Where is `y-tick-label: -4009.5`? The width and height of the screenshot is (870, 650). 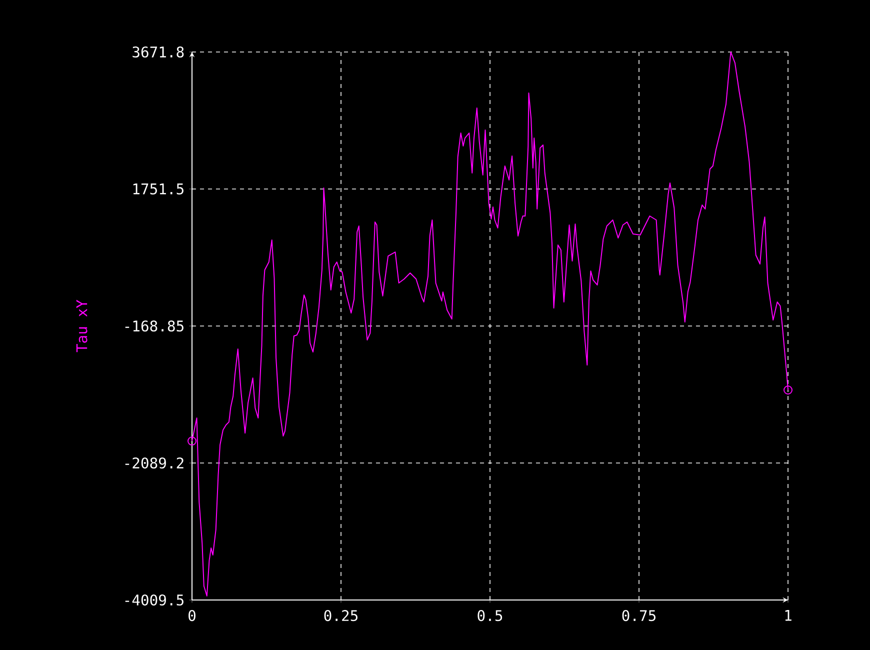 y-tick-label: -4009.5 is located at coordinates (154, 600).